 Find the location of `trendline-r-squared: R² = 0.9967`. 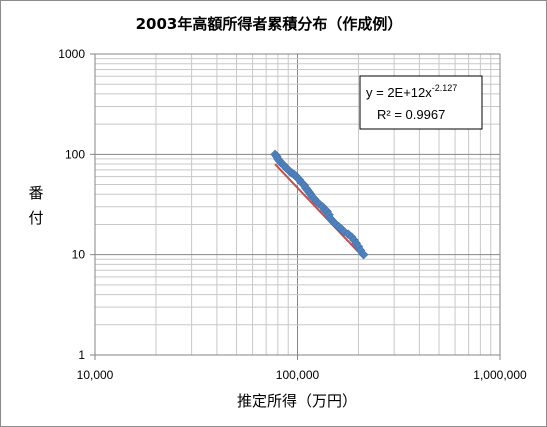

trendline-r-squared: R² = 0.9967 is located at coordinates (411, 114).